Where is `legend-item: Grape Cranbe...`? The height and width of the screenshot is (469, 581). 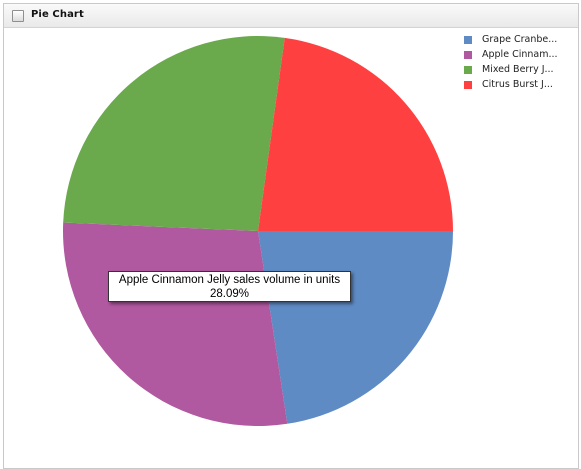 legend-item: Grape Cranbe... is located at coordinates (518, 40).